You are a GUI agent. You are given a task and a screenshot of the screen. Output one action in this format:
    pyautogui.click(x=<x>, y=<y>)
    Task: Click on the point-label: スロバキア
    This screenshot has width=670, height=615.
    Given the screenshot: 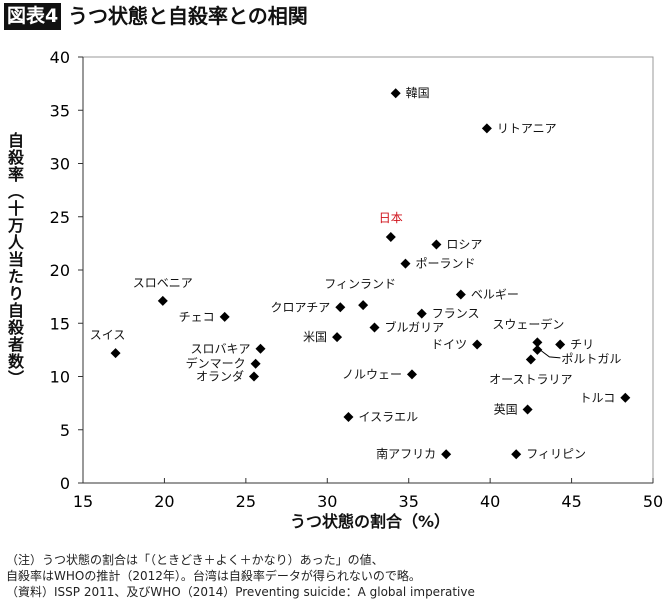 What is the action you would take?
    pyautogui.click(x=220, y=349)
    